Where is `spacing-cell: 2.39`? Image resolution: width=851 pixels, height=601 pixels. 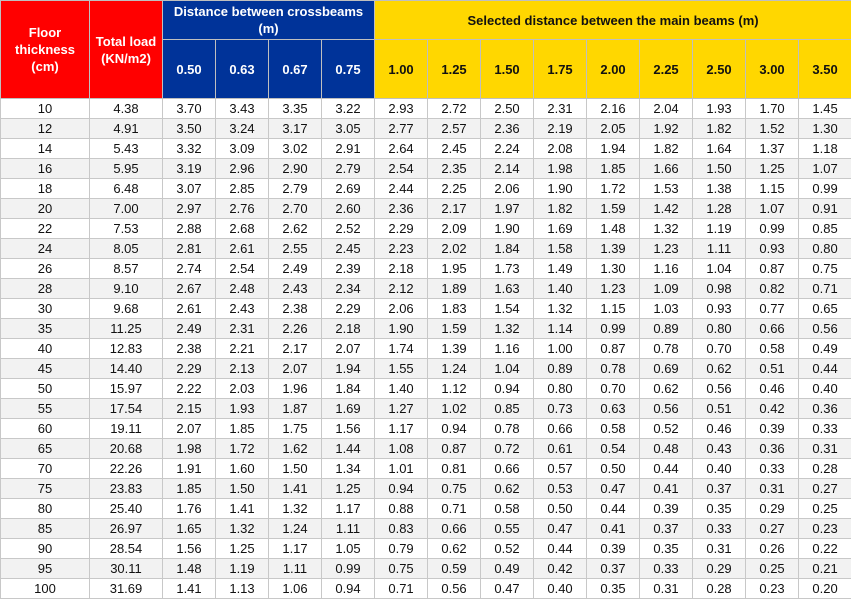
spacing-cell: 2.39 is located at coordinates (348, 268).